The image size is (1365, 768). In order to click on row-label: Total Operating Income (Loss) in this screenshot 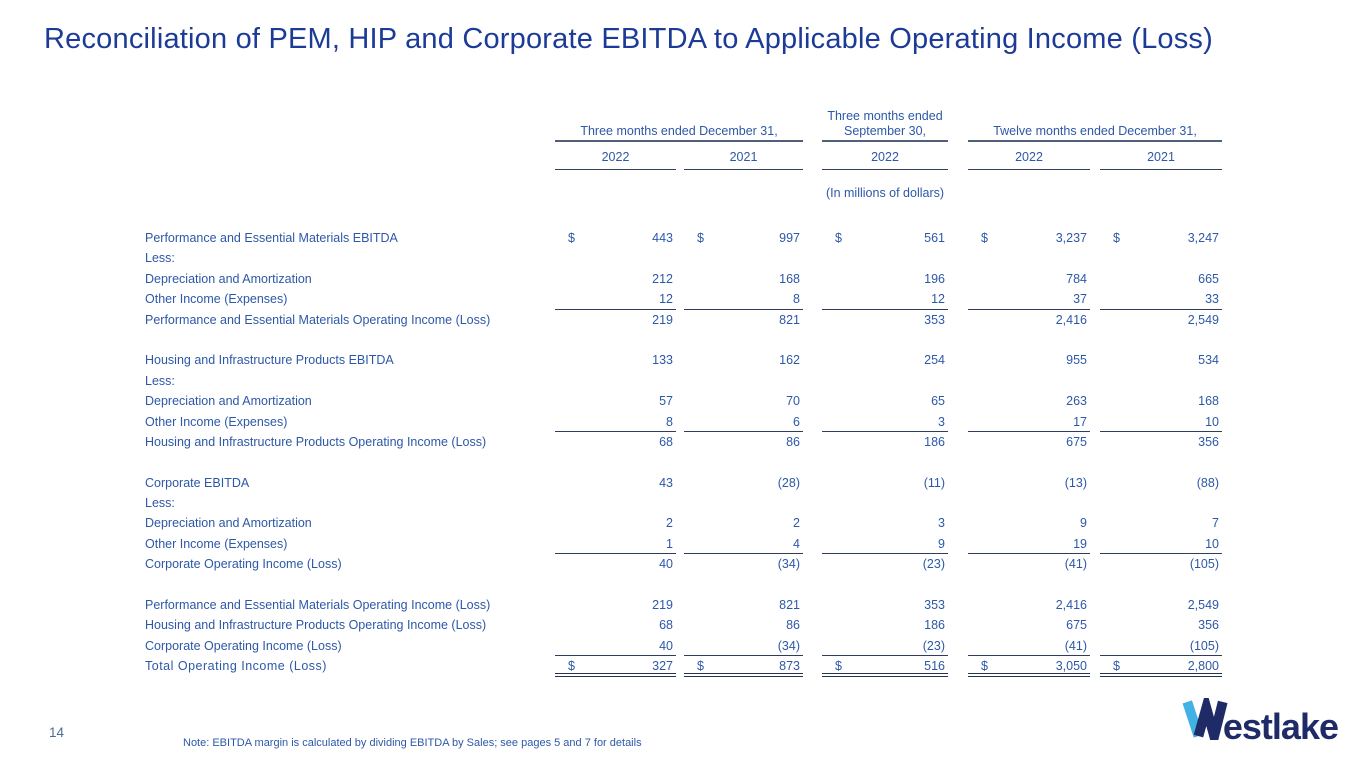, I will do `click(236, 666)`.